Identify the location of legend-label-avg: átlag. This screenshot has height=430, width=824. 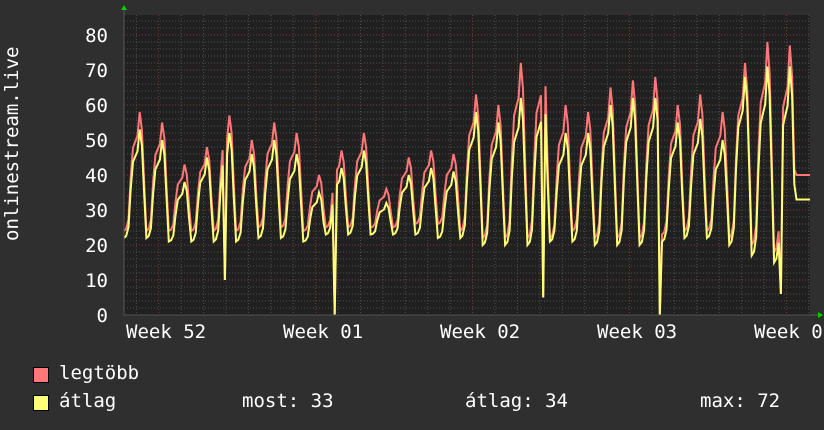
(88, 401).